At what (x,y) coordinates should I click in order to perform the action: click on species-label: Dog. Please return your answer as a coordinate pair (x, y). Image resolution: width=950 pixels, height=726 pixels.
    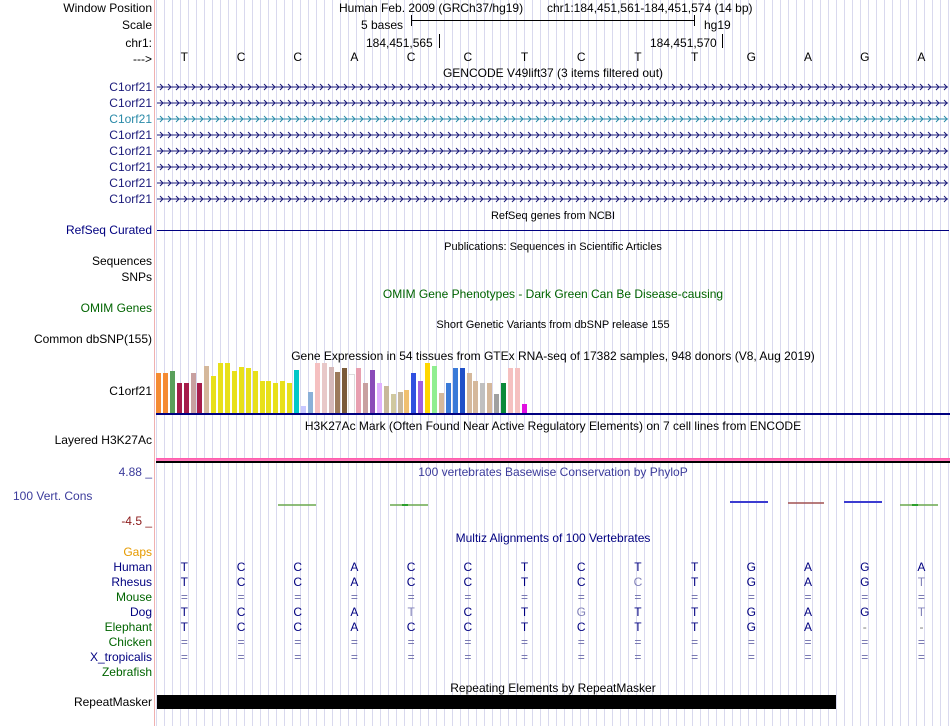
    Looking at the image, I should click on (140, 612).